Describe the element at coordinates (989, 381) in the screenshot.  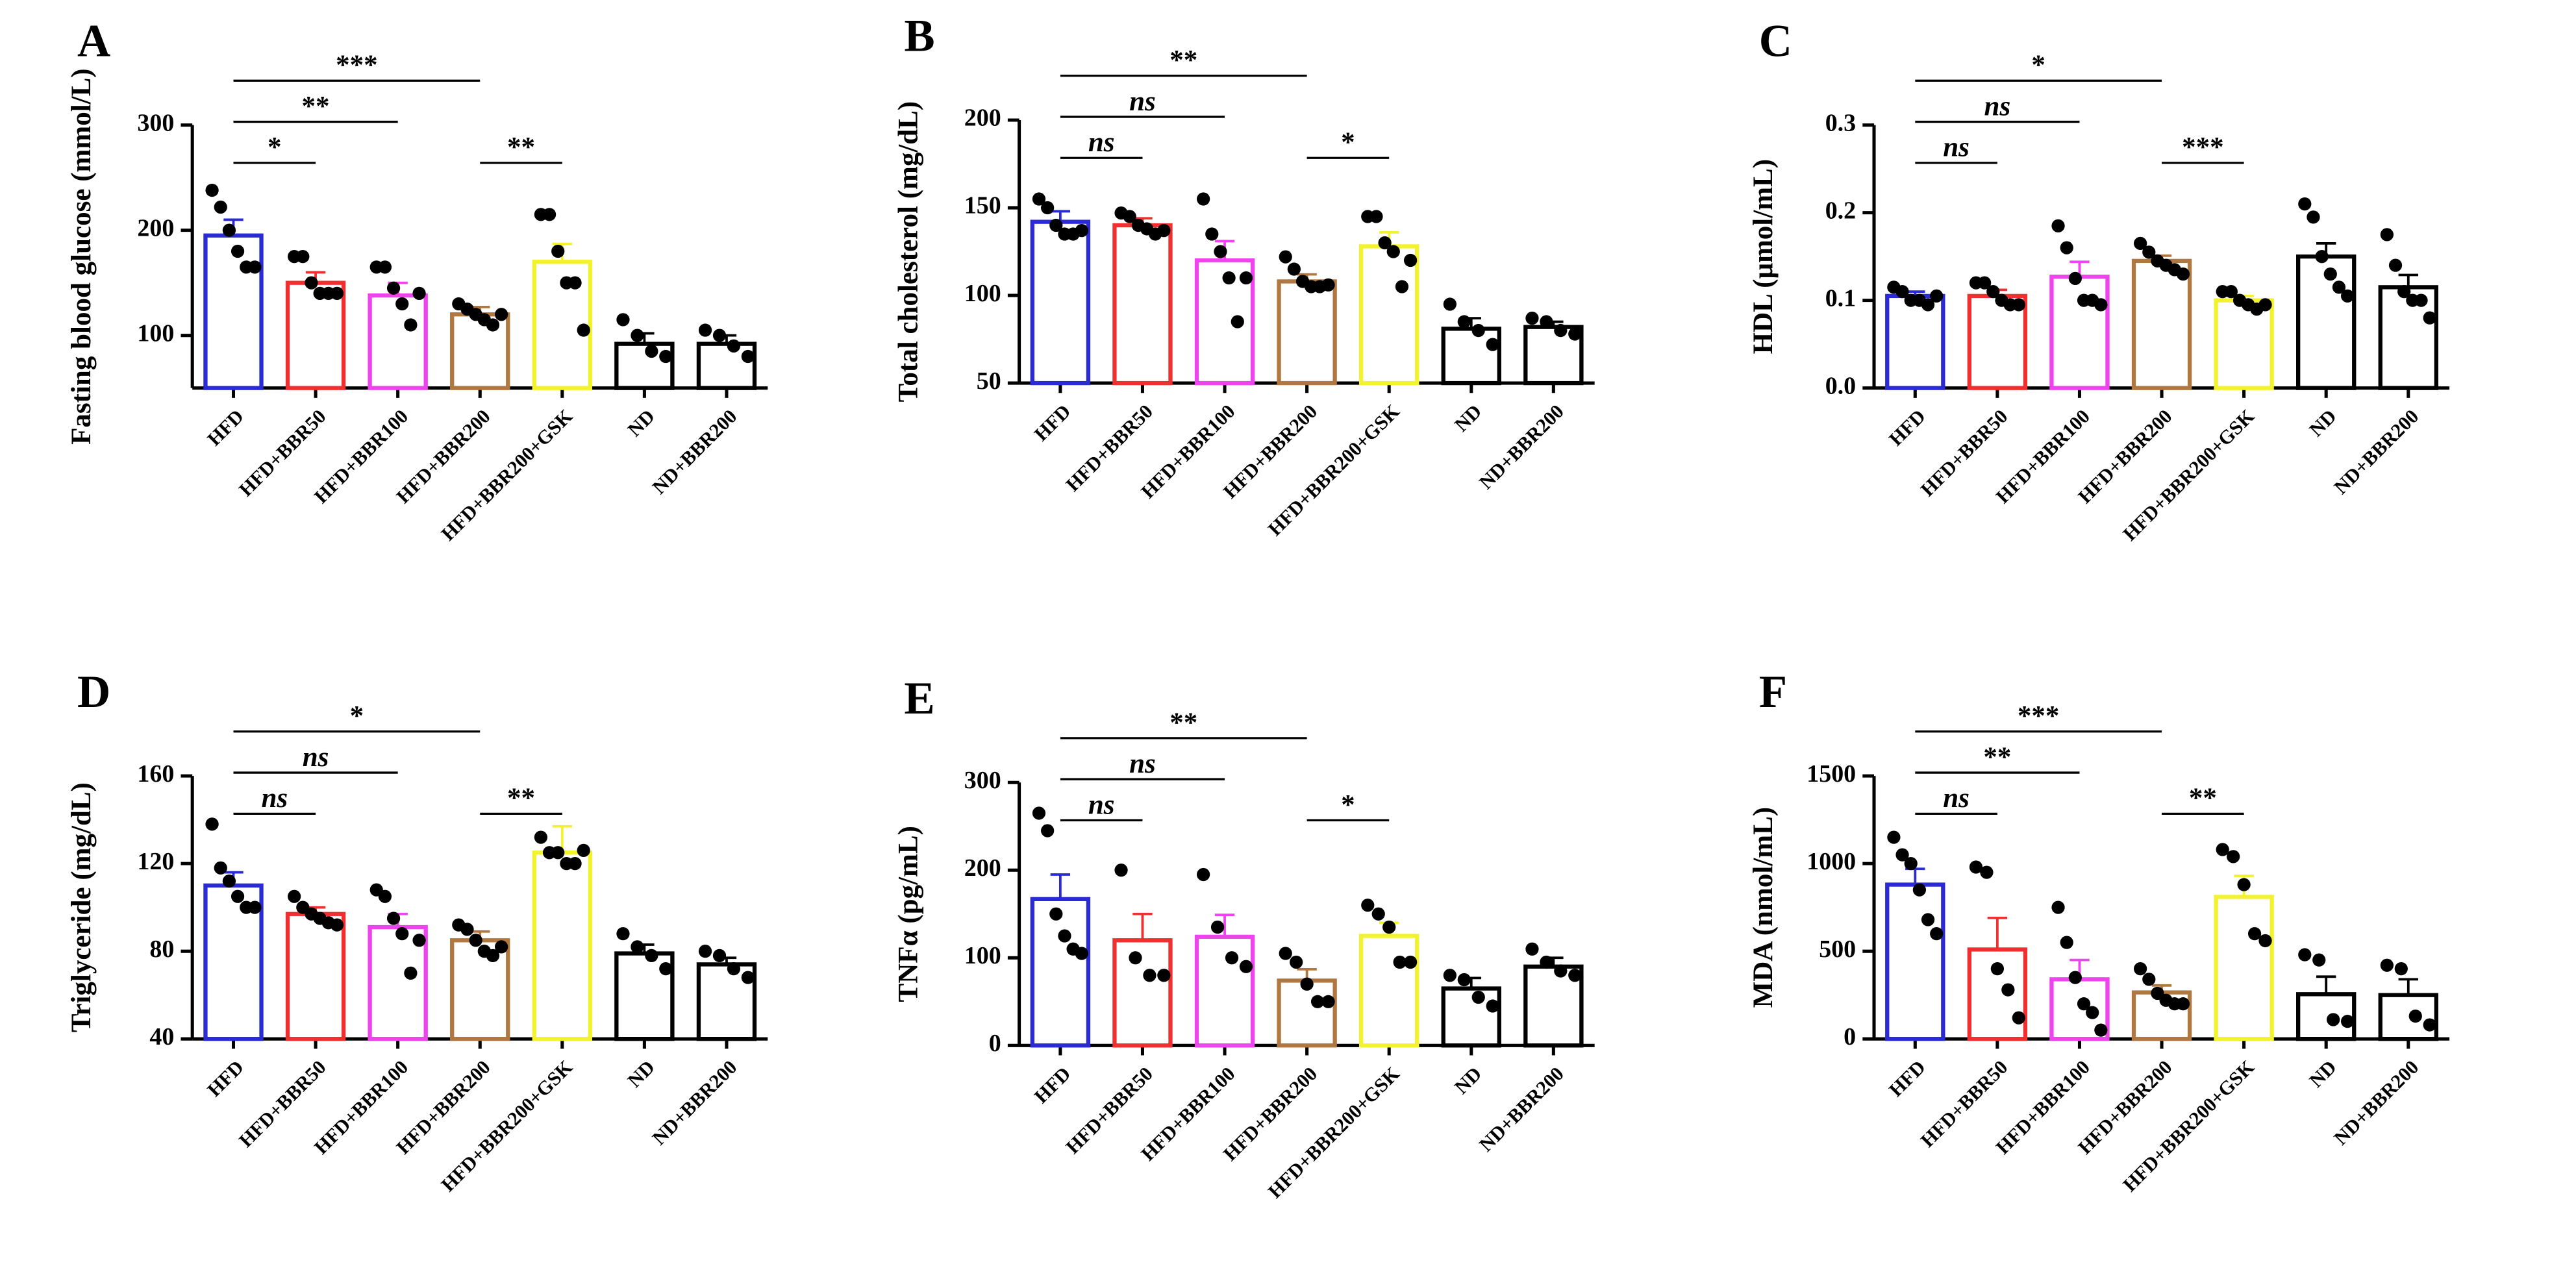
I see `y-tick-label: 50` at that location.